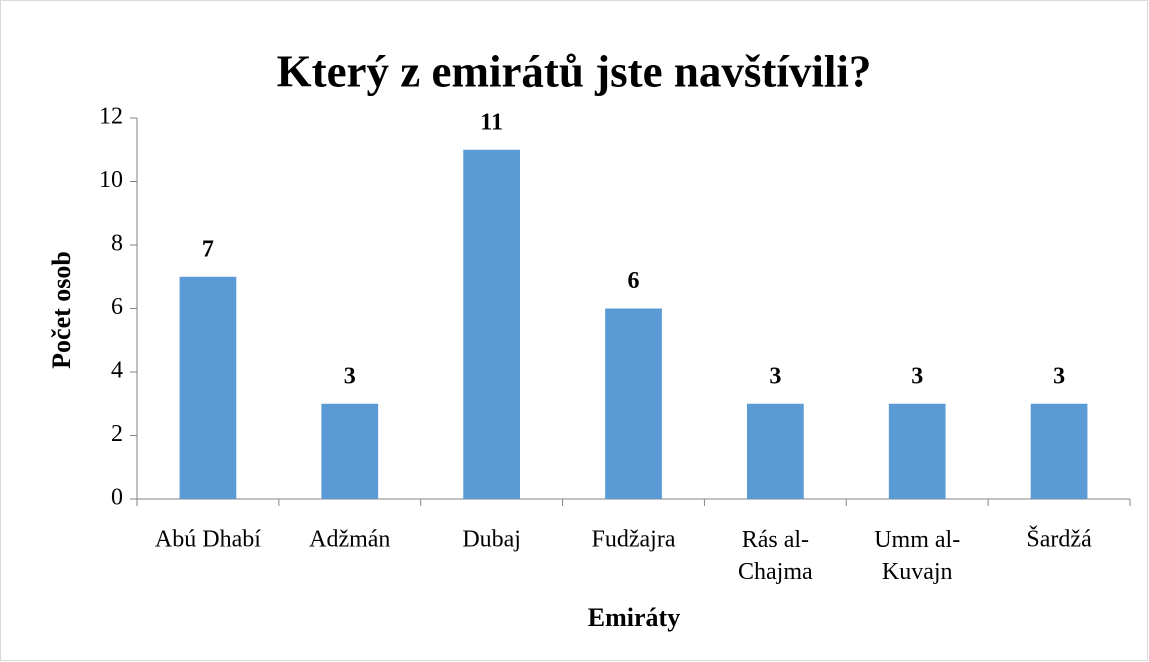 The height and width of the screenshot is (662, 1149). Describe the element at coordinates (491, 540) in the screenshot. I see `x-tick-label: Dubaj` at that location.